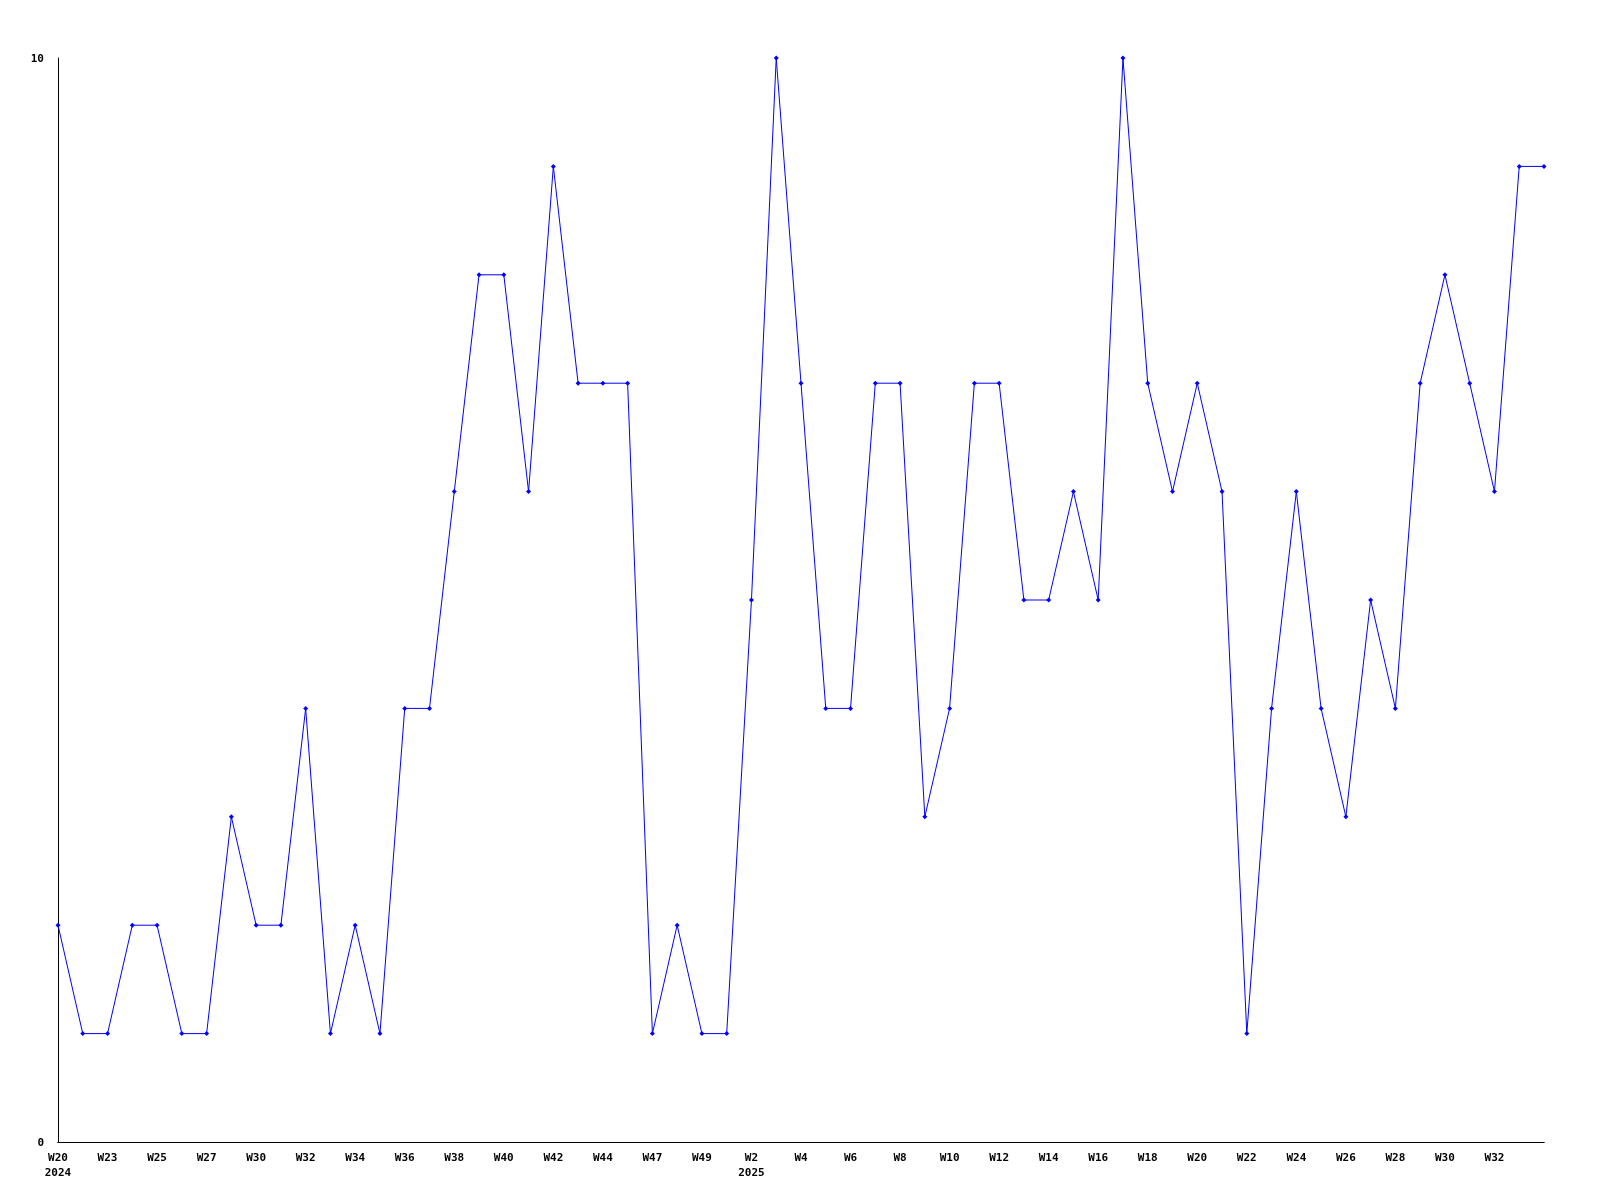 This screenshot has height=1200, width=1600. Describe the element at coordinates (999, 1157) in the screenshot. I see `x-tick-label: W12` at that location.